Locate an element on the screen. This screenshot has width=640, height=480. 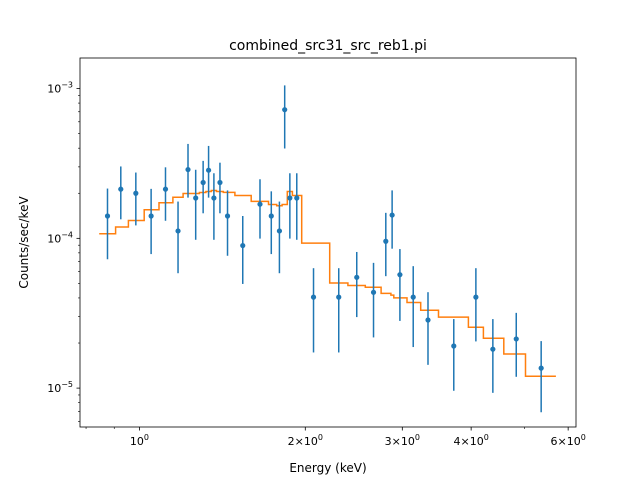
x-tick-label: 3×100 is located at coordinates (402, 440).